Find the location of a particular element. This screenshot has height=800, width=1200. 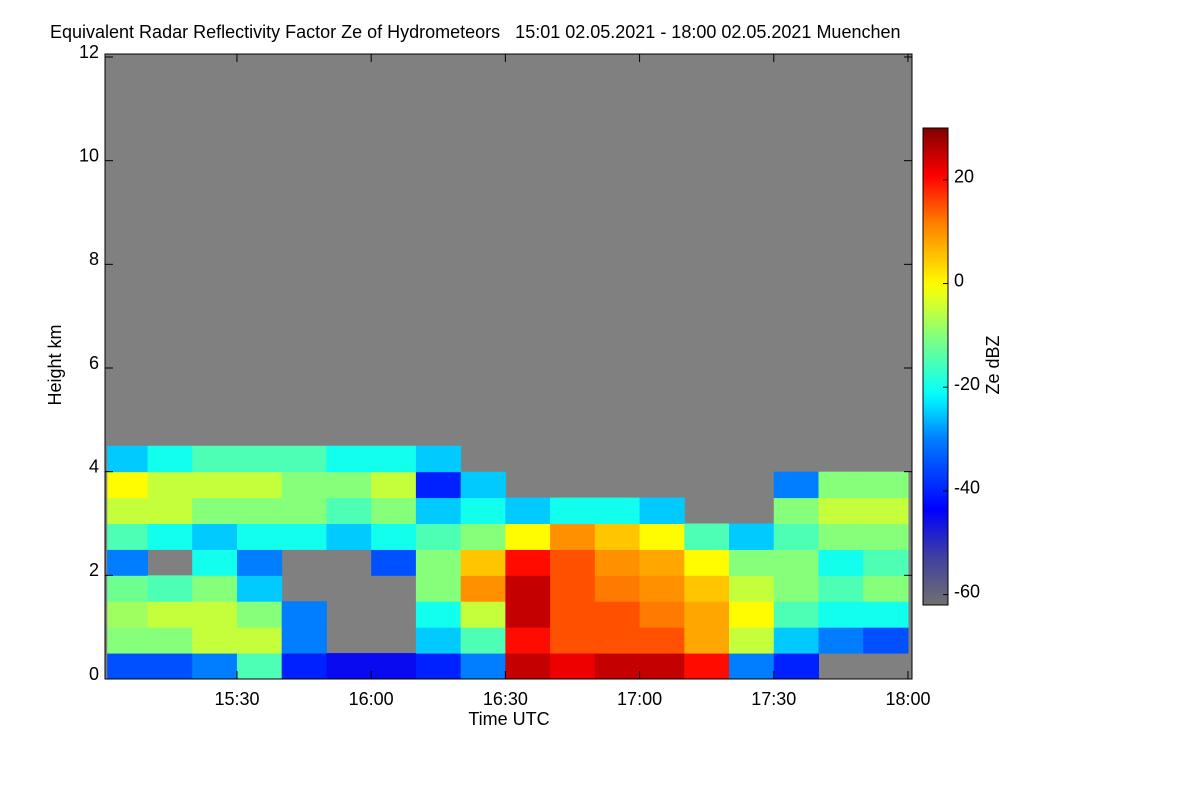

colorbar-tick-label: 0 is located at coordinates (959, 280).